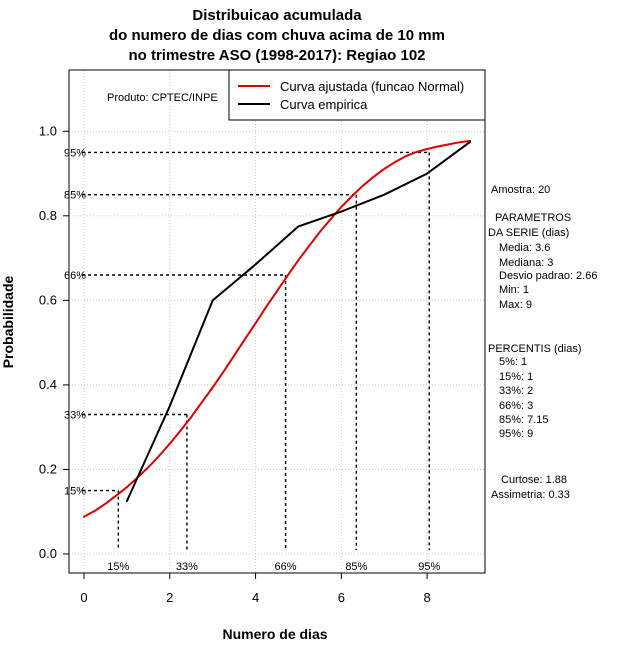 This screenshot has width=640, height=660. I want to click on product-label: Produto: CPTEC/INPE, so click(162, 98).